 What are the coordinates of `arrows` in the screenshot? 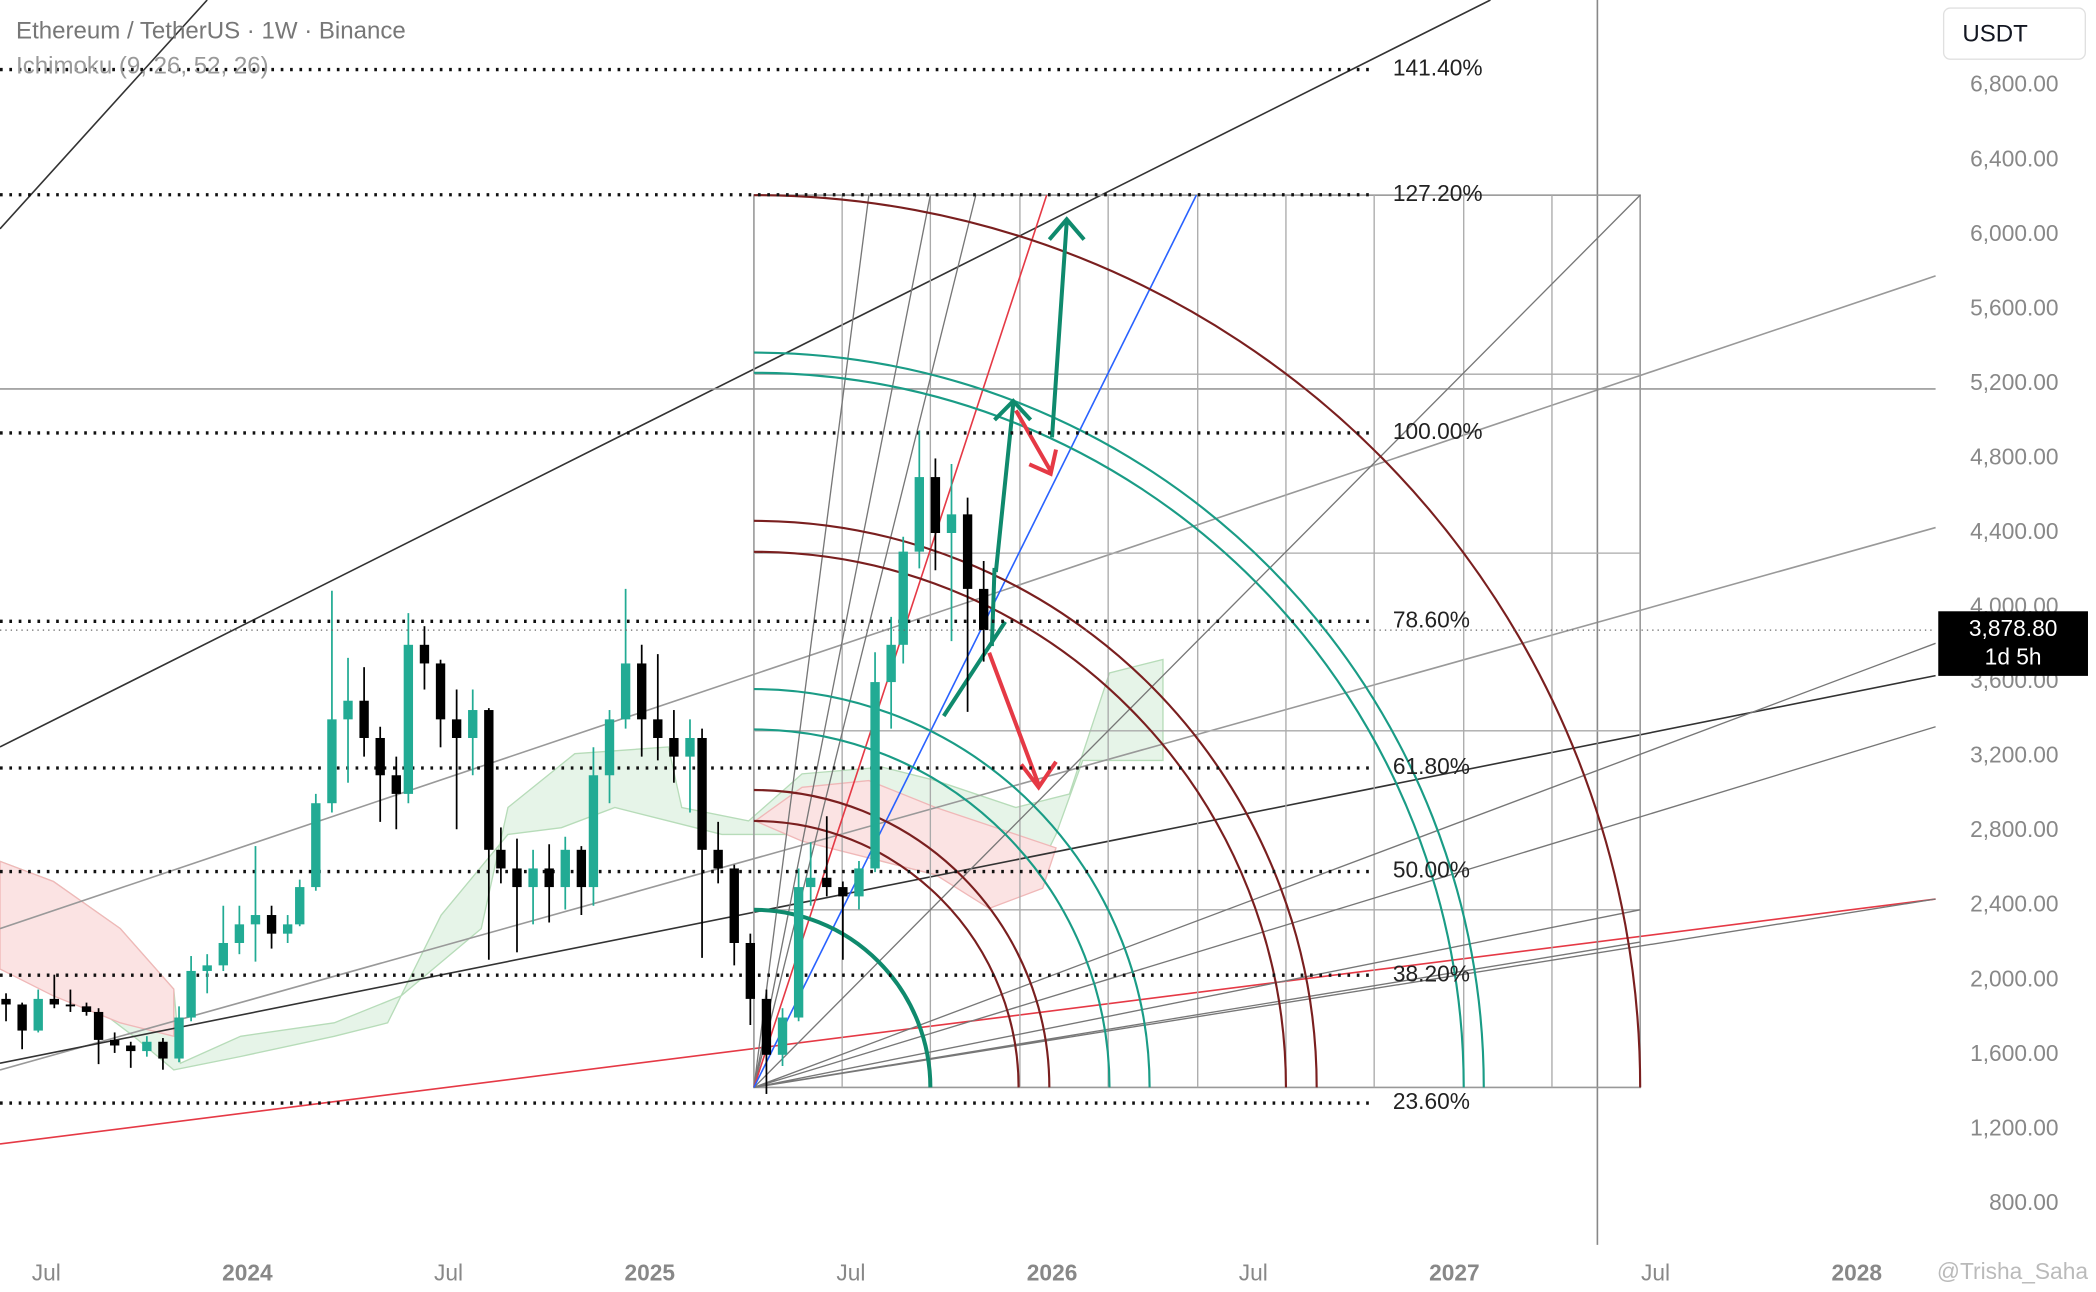 It's located at (1014, 503).